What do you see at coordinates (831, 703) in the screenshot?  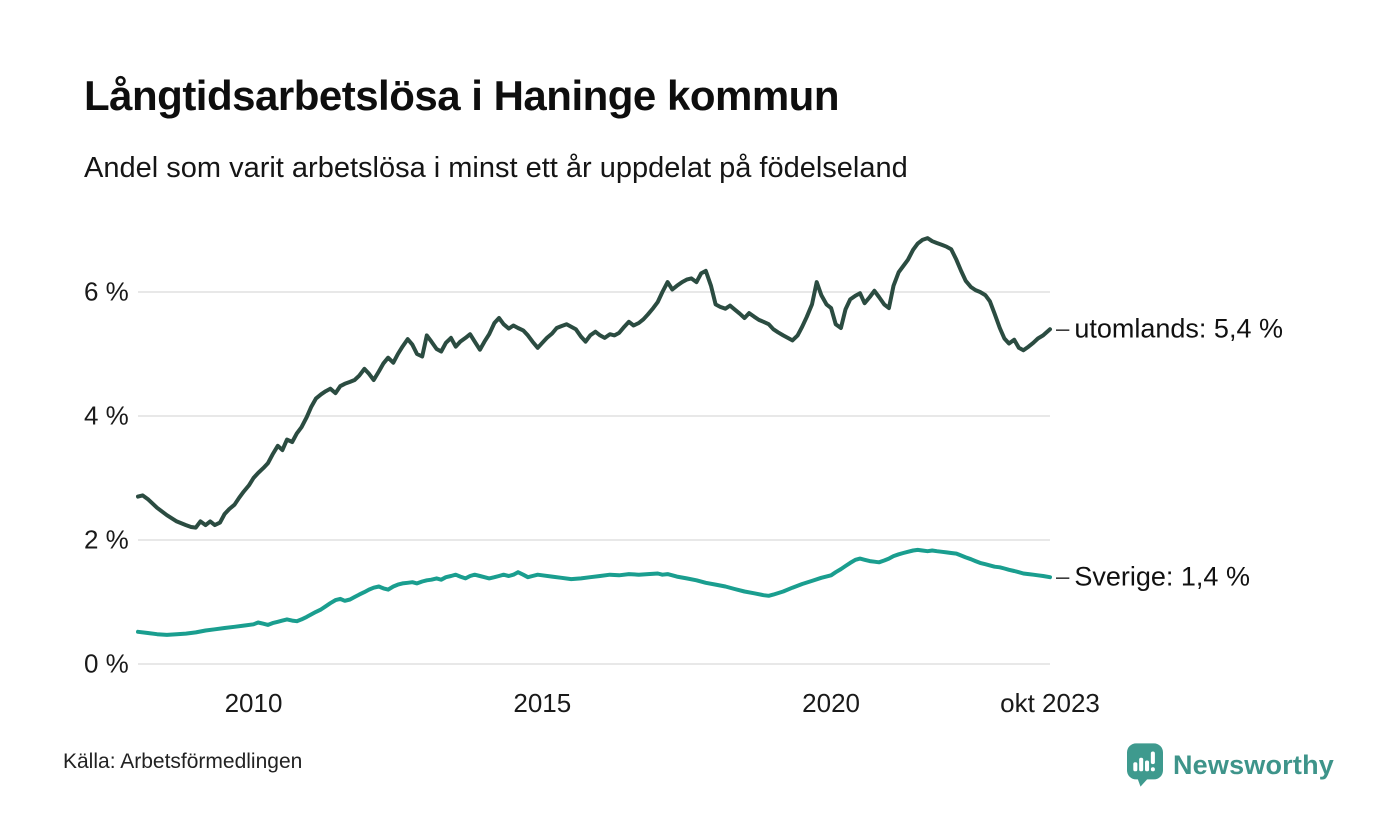 I see `x-axis-tick-label: 2020` at bounding box center [831, 703].